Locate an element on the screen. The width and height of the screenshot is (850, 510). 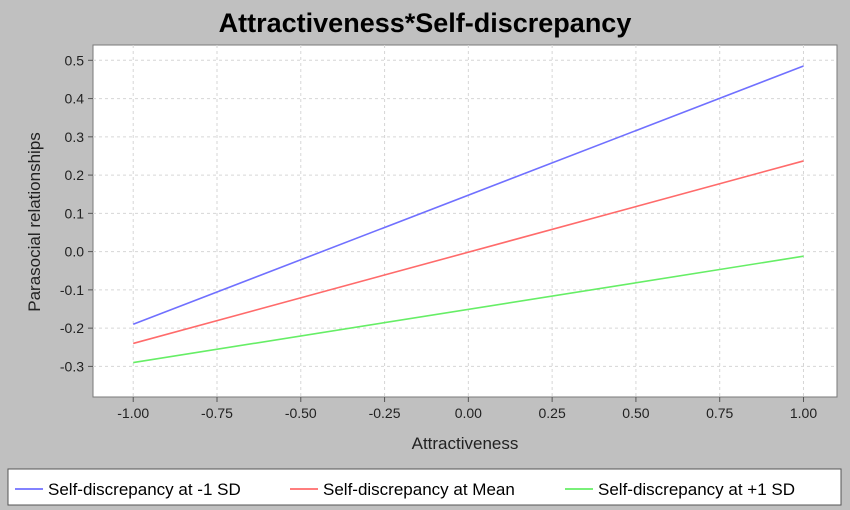
x-tick-label: 0.75 is located at coordinates (719, 413).